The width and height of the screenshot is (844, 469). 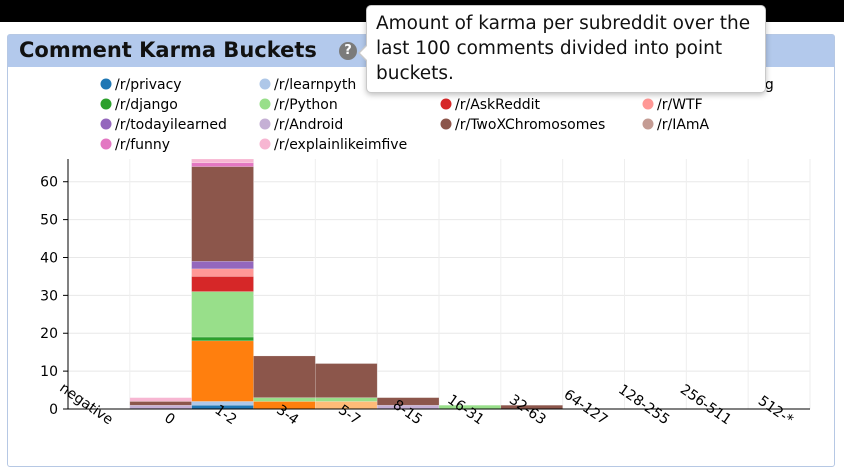 I want to click on legend-label: /r/Android, so click(x=308, y=125).